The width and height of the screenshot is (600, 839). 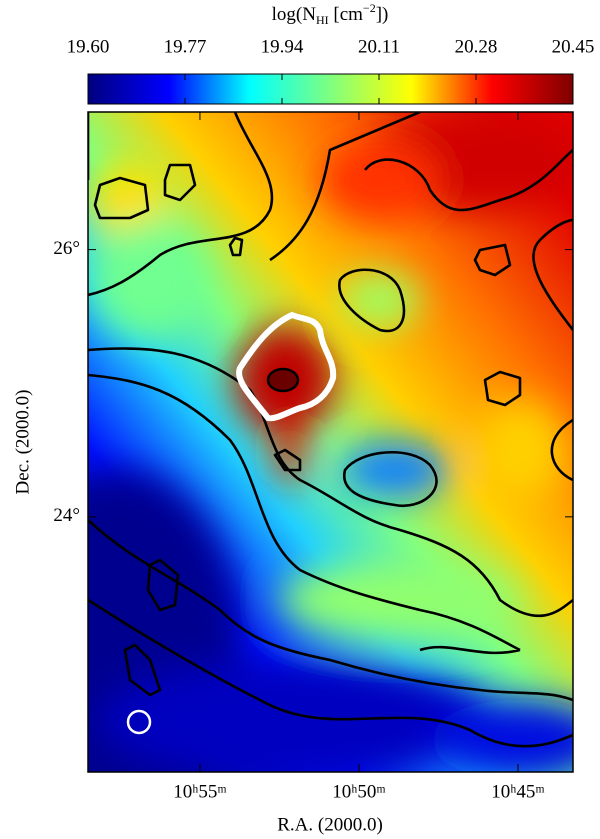 What do you see at coordinates (330, 824) in the screenshot?
I see `x-axis-label: R.A. (2000.0)` at bounding box center [330, 824].